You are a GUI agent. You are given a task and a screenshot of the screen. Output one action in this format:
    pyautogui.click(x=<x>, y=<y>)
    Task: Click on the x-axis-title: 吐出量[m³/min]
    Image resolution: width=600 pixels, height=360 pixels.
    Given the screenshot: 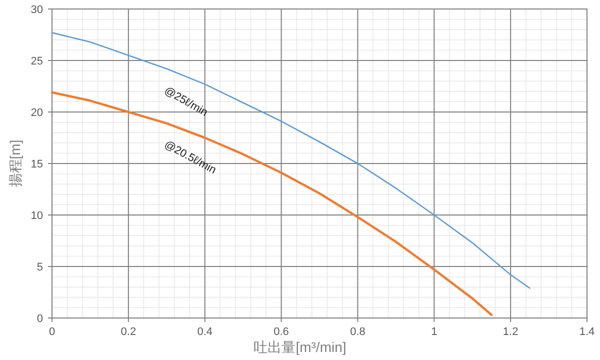 What is the action you would take?
    pyautogui.click(x=300, y=347)
    